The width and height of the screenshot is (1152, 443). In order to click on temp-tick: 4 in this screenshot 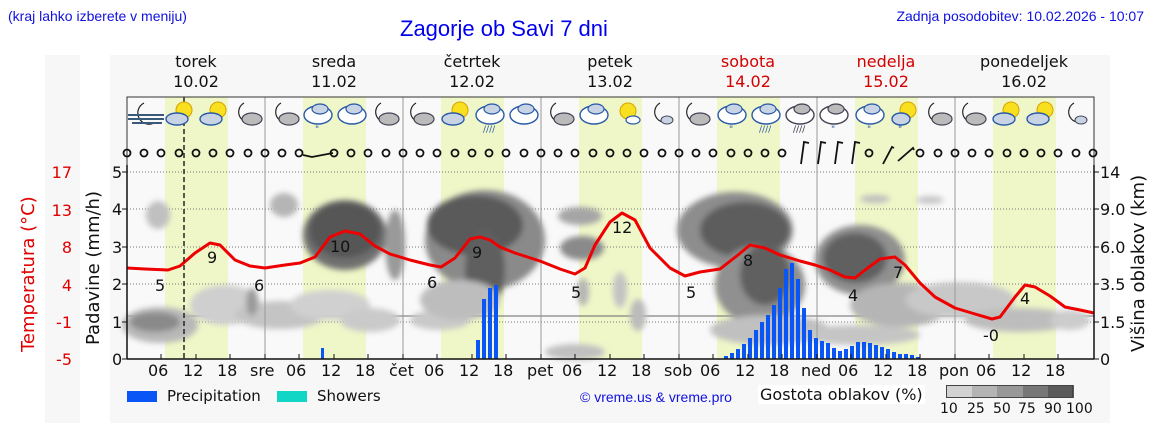, I will do `click(66, 285)`.